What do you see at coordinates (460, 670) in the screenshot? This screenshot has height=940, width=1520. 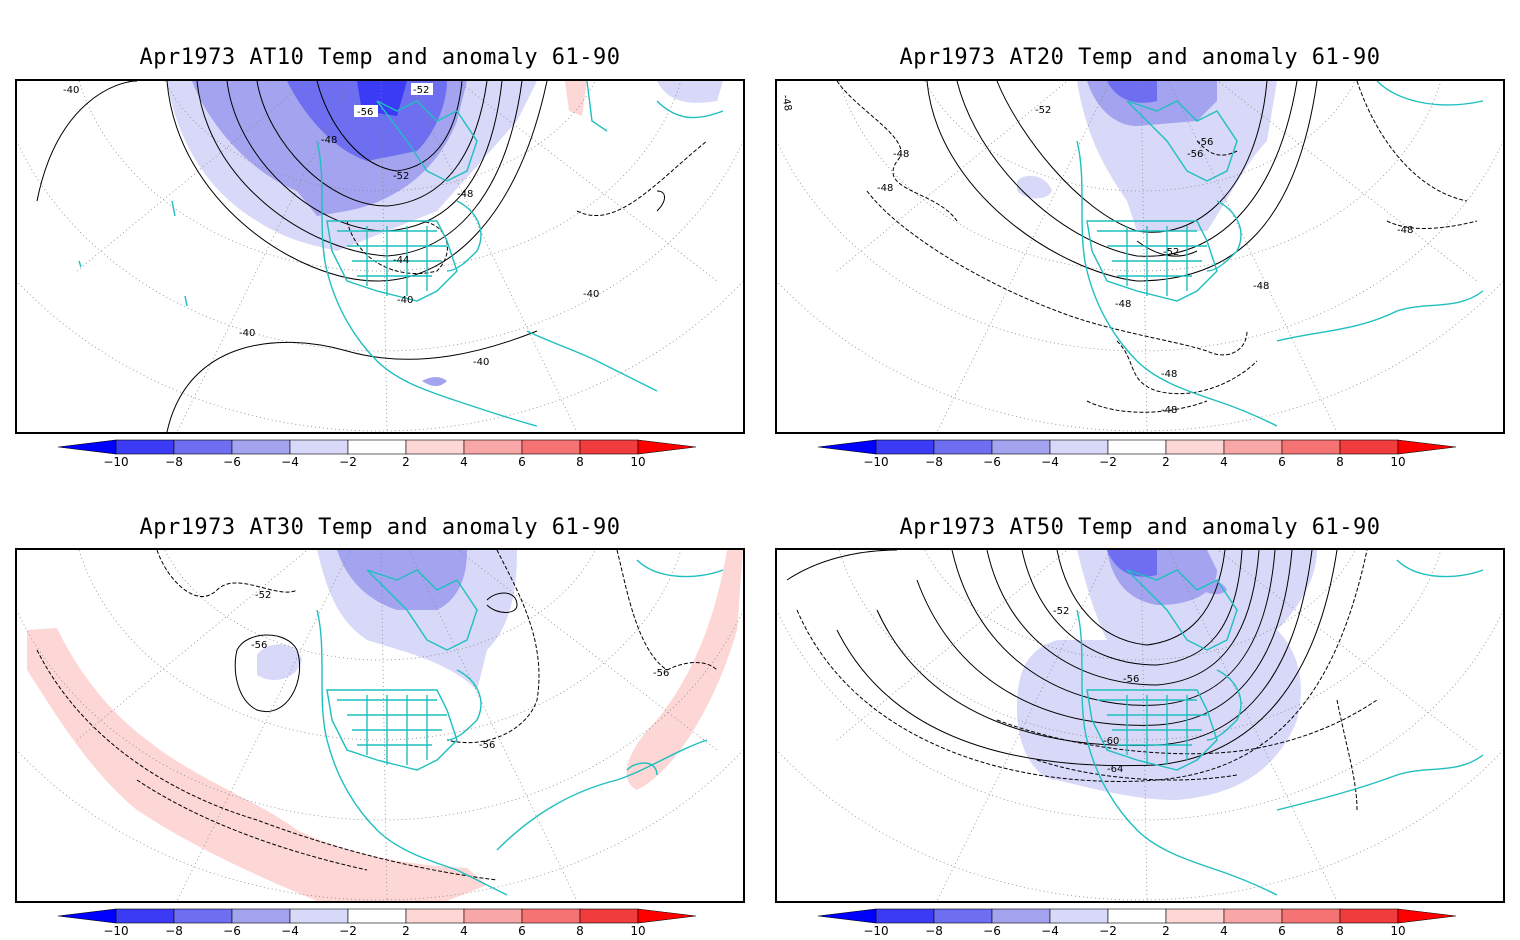 I see `contour-labels: -52 -56 -56 -56` at bounding box center [460, 670].